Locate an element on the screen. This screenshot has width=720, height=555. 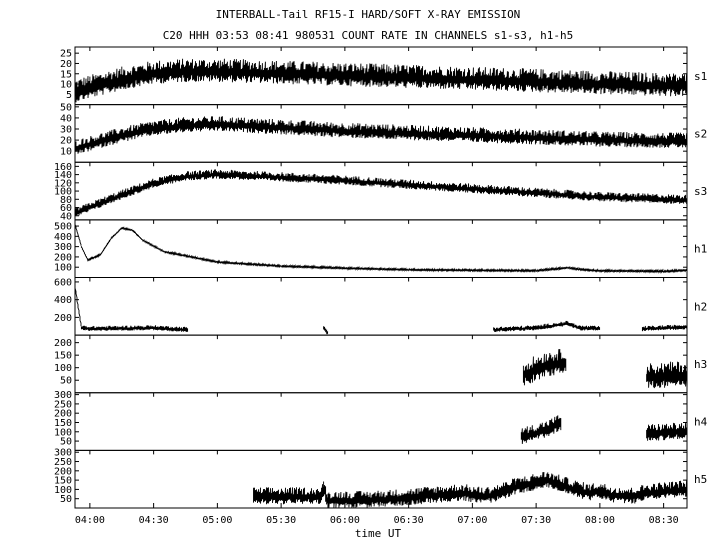
series-line-h4 is located at coordinates (604, 429).